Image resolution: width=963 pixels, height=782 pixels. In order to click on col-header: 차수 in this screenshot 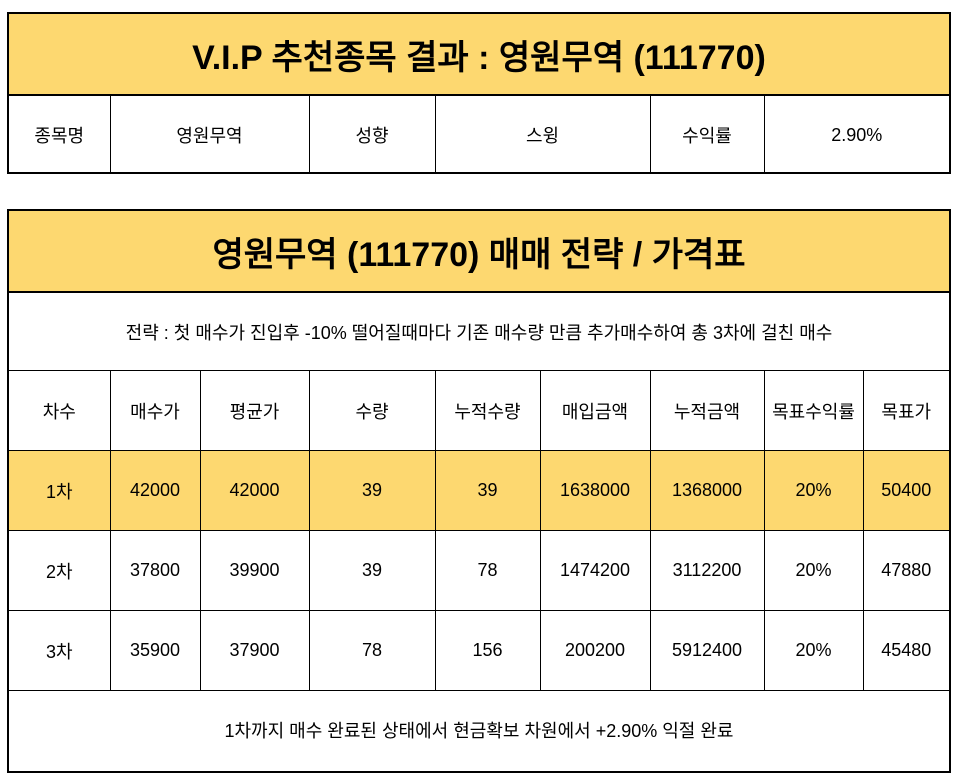, I will do `click(60, 411)`.